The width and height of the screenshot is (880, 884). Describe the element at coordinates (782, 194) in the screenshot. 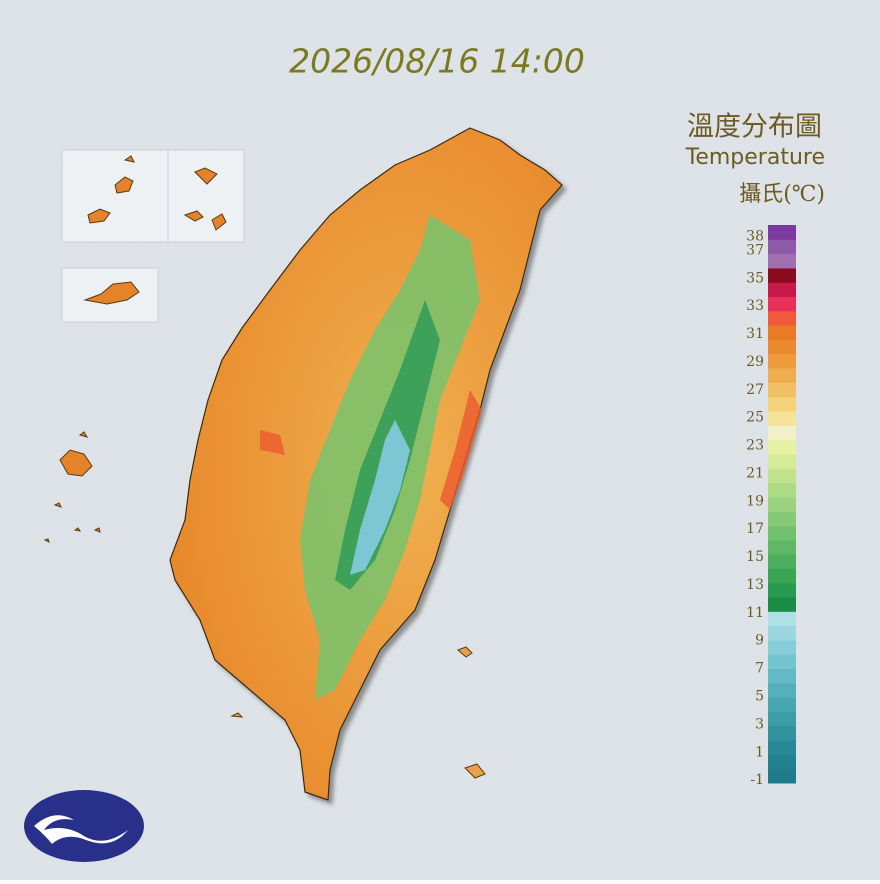

I see `legend-unit: 攝氏(℃)` at that location.